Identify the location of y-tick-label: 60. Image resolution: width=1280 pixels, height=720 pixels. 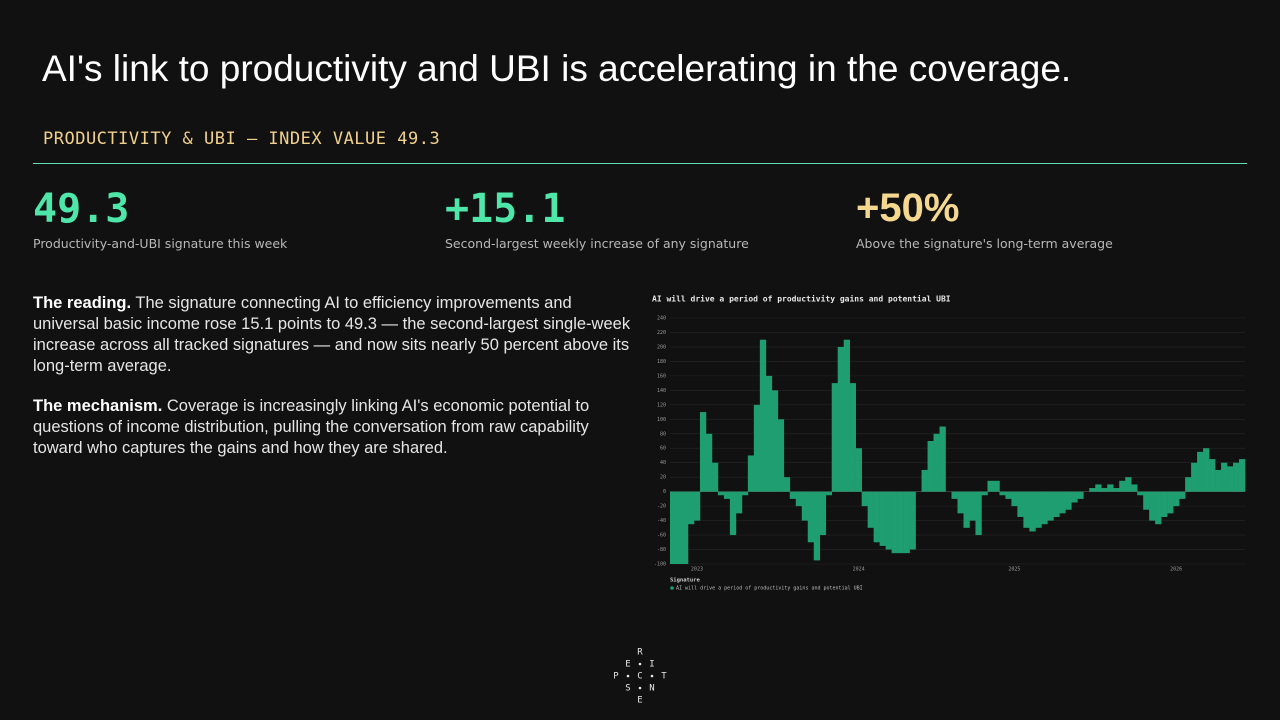
(663, 449).